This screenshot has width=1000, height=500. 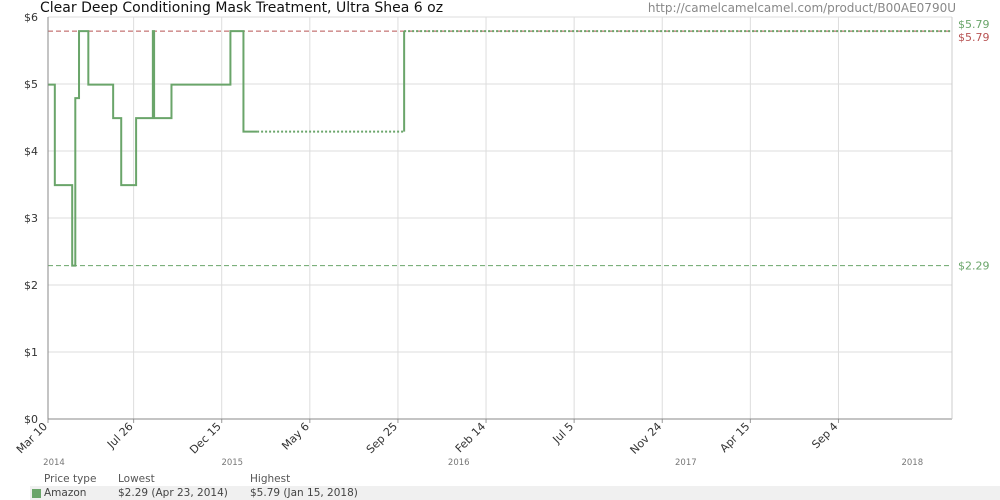 What do you see at coordinates (31, 17) in the screenshot?
I see `y-tick-label: $6` at bounding box center [31, 17].